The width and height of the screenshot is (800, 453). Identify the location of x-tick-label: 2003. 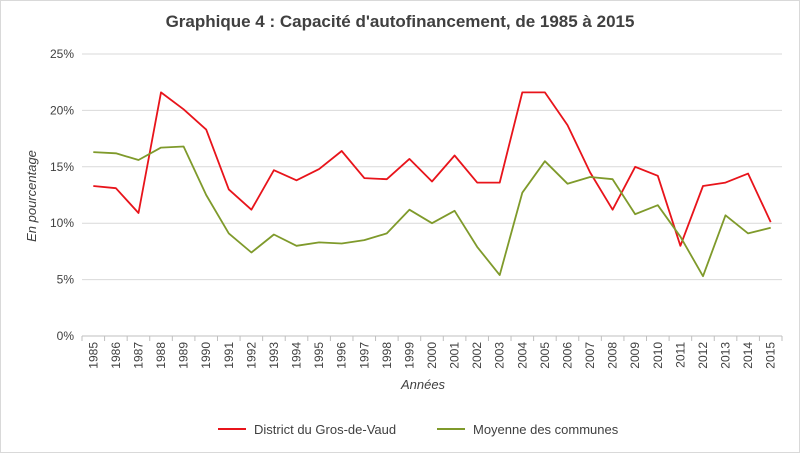
(500, 355).